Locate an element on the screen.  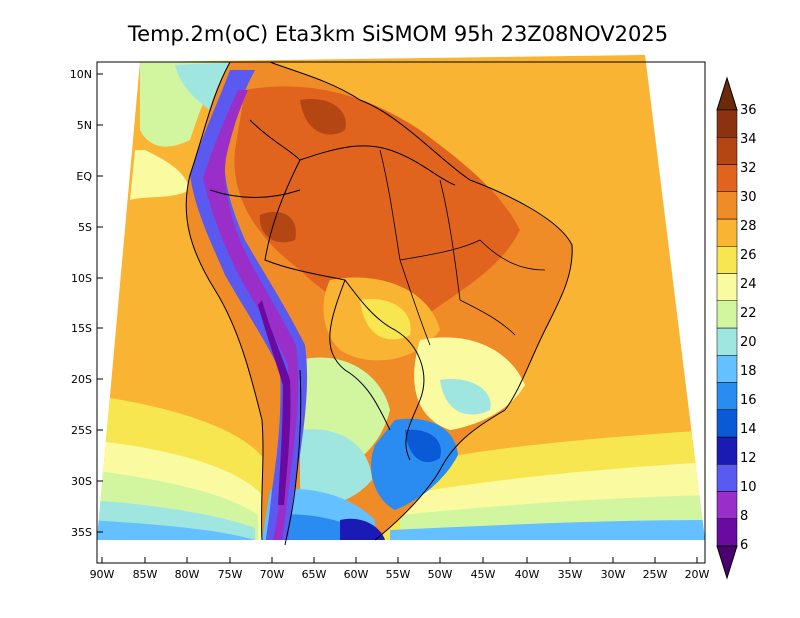
latitude-labels: 10N 5N EQ 5S 10S 15S 20S 25S 30S 35S is located at coordinates (81, 303).